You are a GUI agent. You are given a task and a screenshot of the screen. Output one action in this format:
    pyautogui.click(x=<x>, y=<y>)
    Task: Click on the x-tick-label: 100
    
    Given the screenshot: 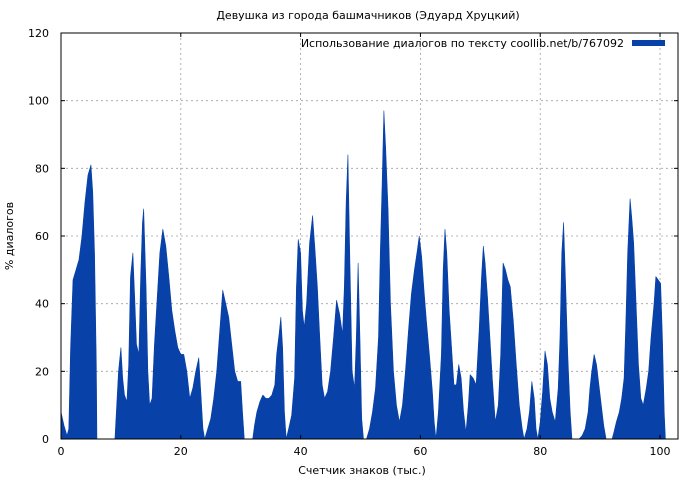 What is the action you would take?
    pyautogui.click(x=660, y=451)
    